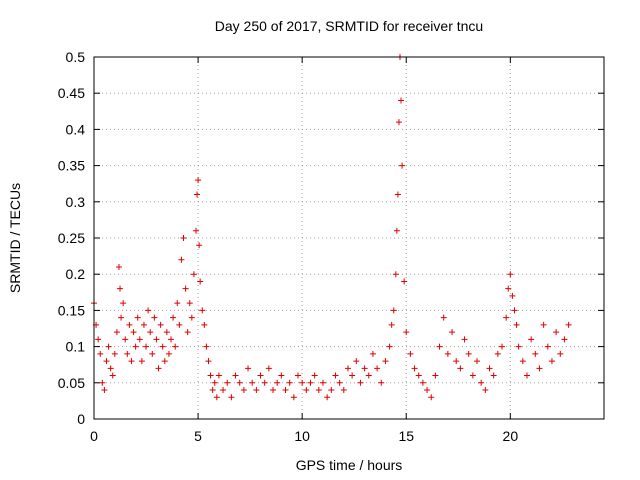 The height and width of the screenshot is (480, 640). I want to click on y-tick-label: 0, so click(81, 419).